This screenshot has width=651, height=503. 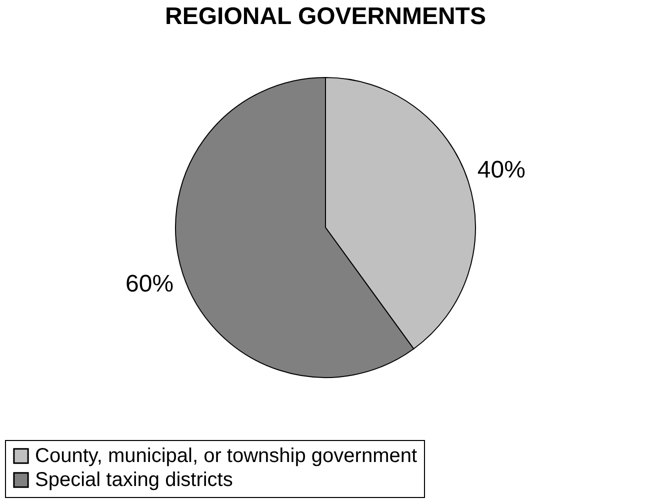 I want to click on data-label: 40%, so click(x=501, y=170).